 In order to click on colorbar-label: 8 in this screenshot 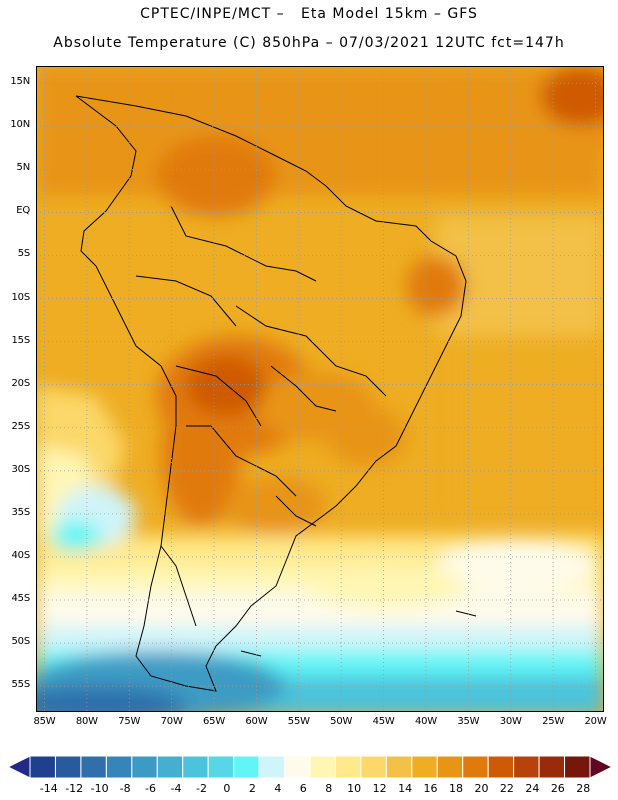, I will do `click(329, 788)`.